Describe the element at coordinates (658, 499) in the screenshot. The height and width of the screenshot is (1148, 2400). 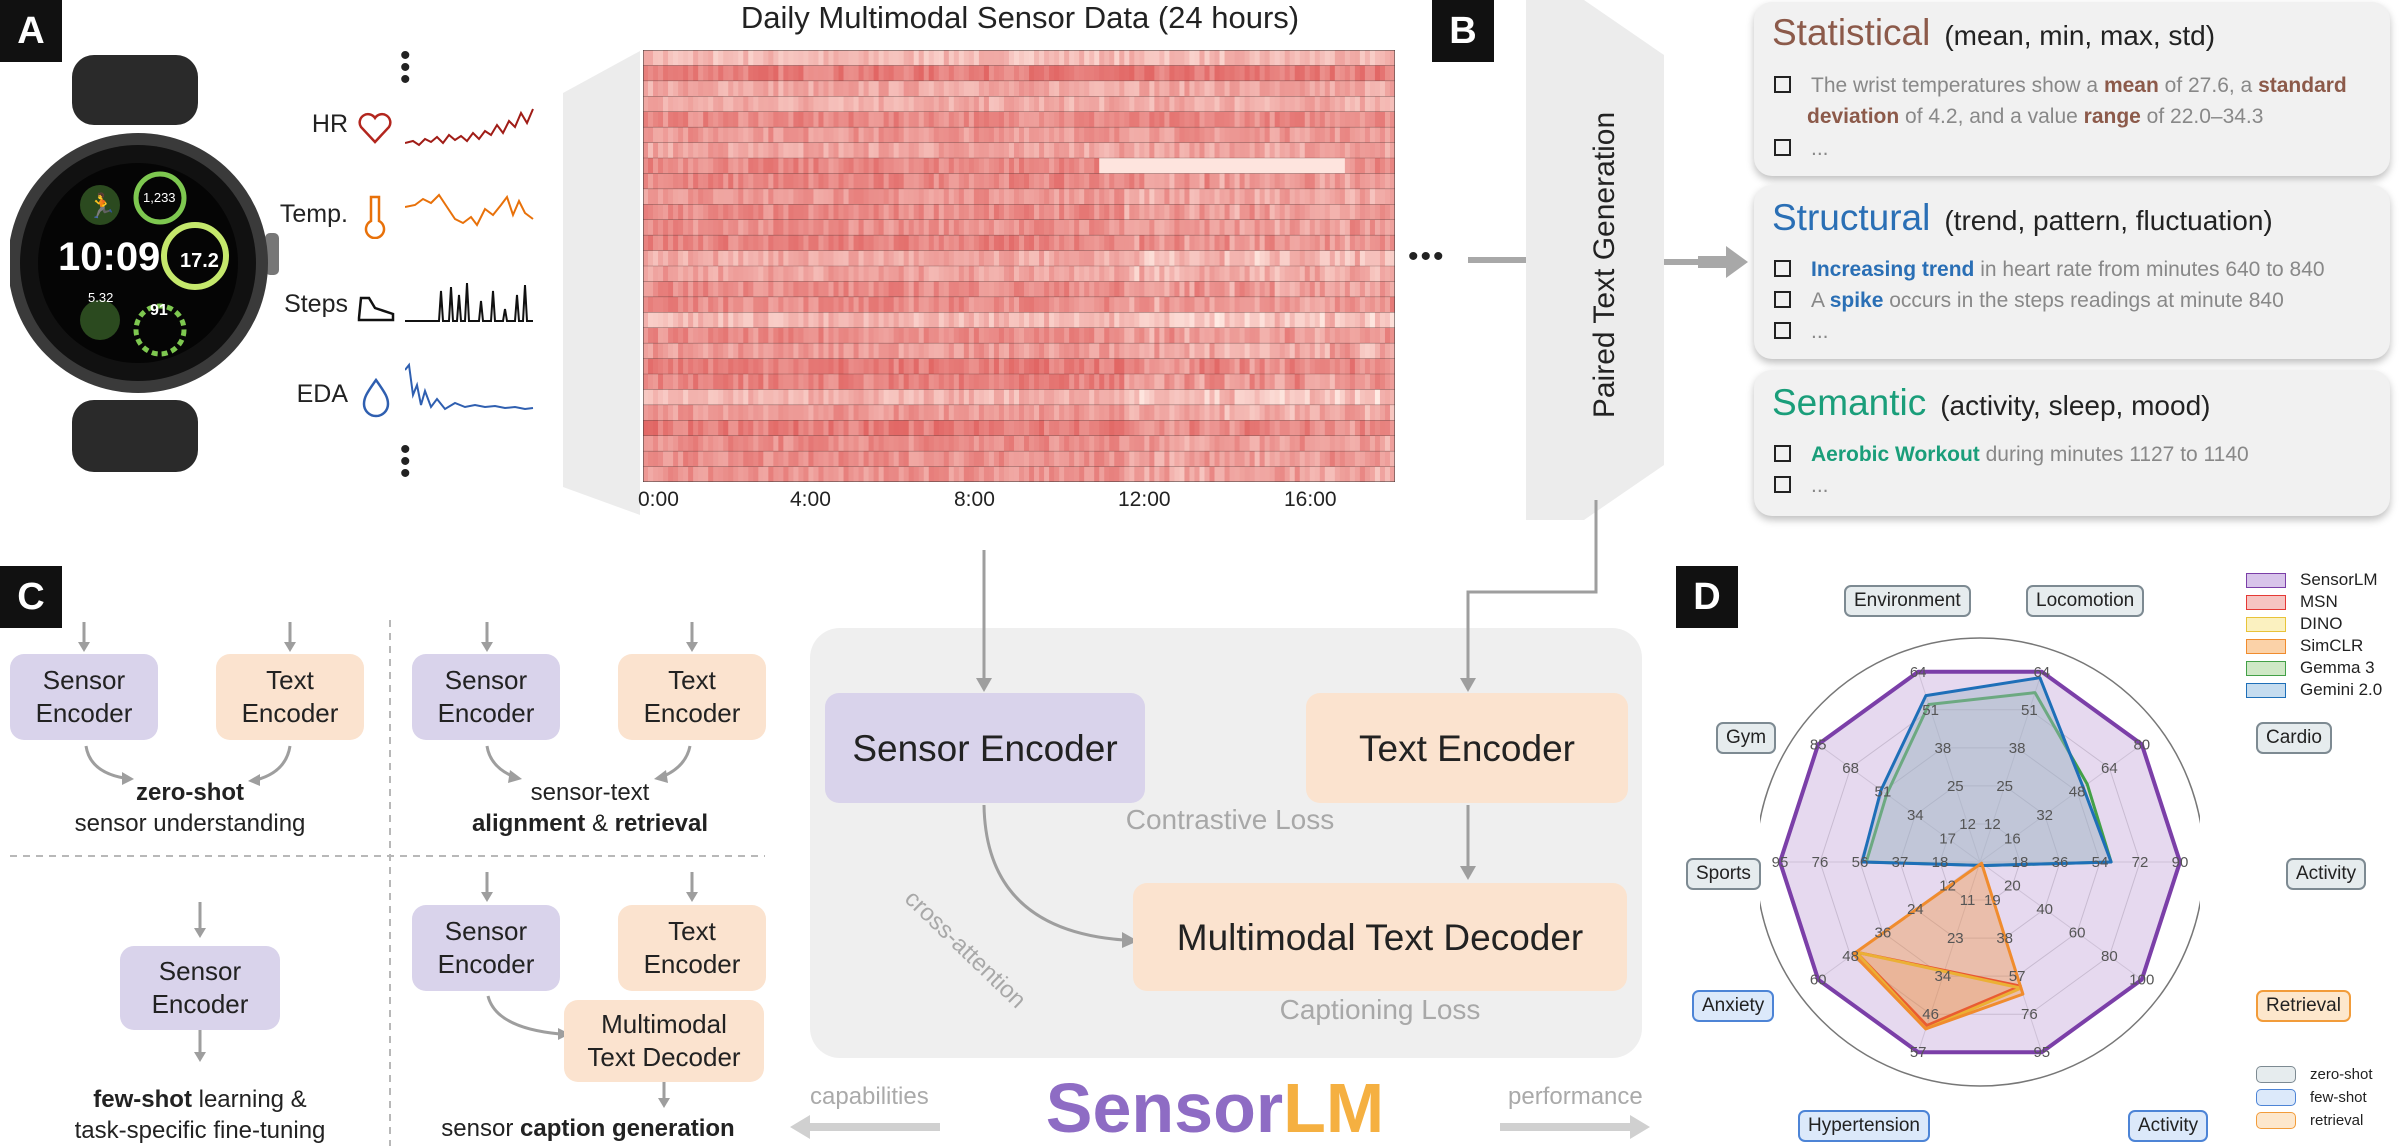
I see `heatmap-tick-0: 0:00` at that location.